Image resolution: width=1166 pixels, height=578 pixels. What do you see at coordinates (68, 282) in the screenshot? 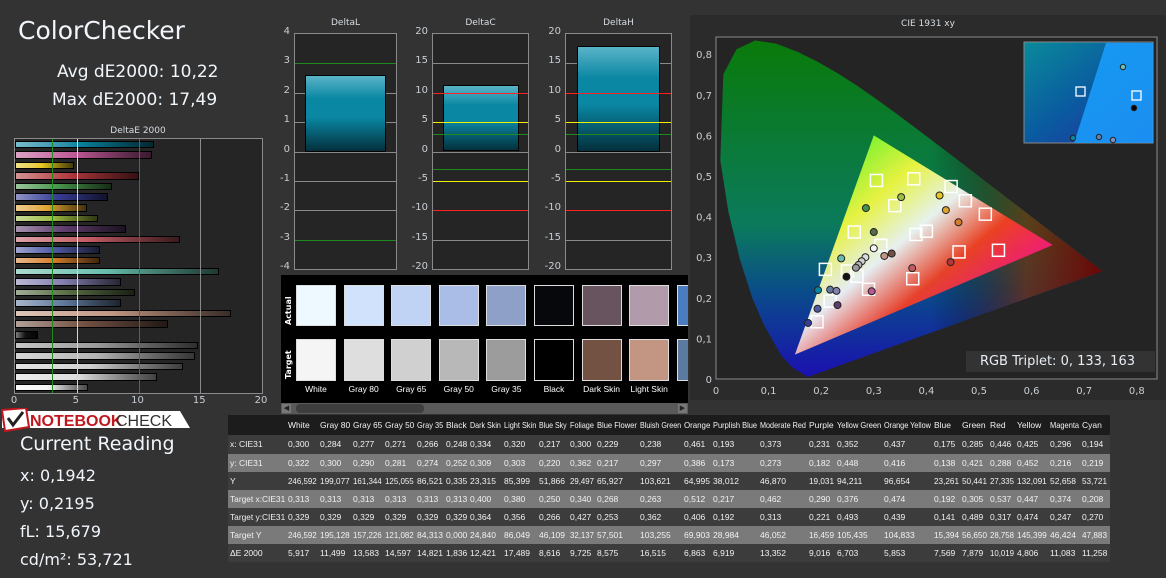
I see `deltae-bar-blue-flower` at bounding box center [68, 282].